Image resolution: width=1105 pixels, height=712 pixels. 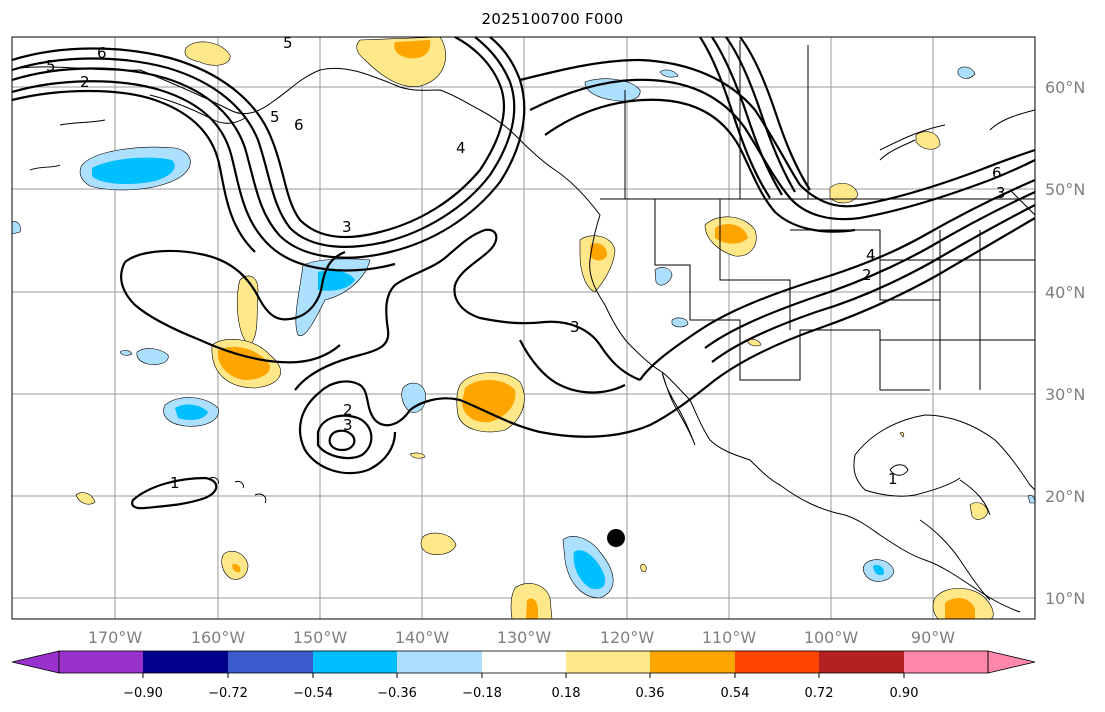 What do you see at coordinates (729, 637) in the screenshot?
I see `lon-label: 110°W` at bounding box center [729, 637].